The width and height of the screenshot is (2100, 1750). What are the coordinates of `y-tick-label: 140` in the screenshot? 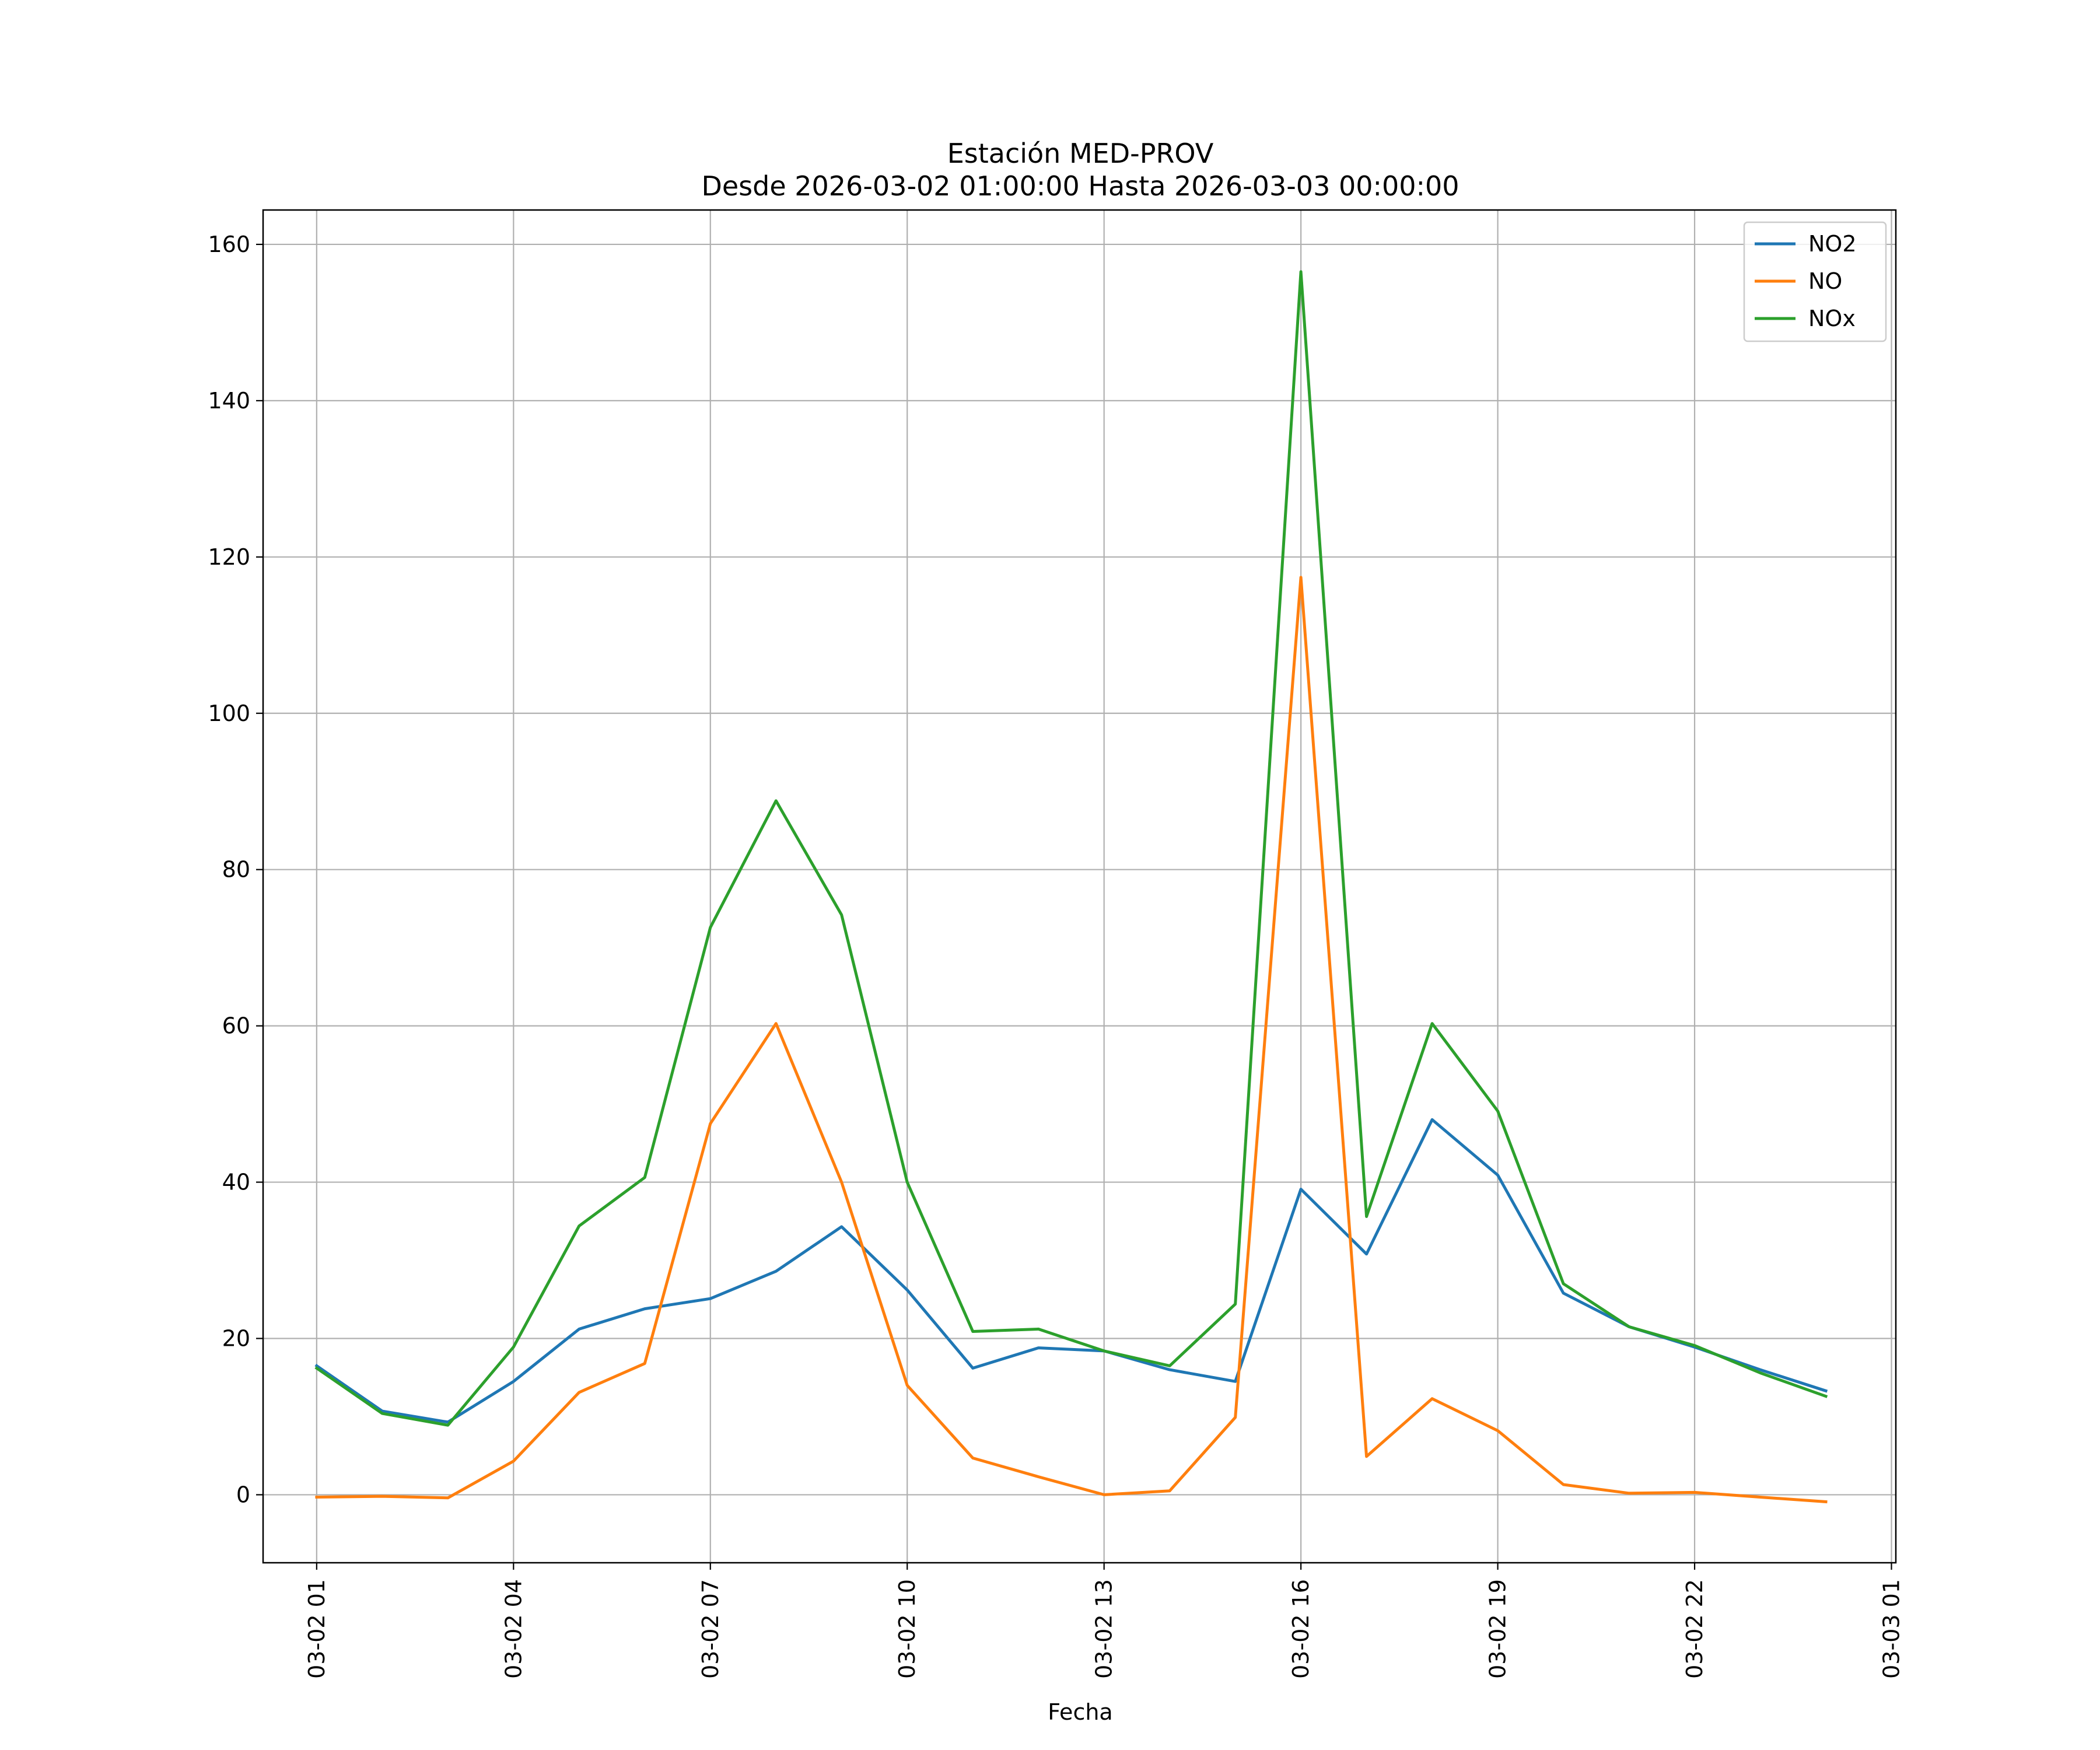 It's located at (229, 401).